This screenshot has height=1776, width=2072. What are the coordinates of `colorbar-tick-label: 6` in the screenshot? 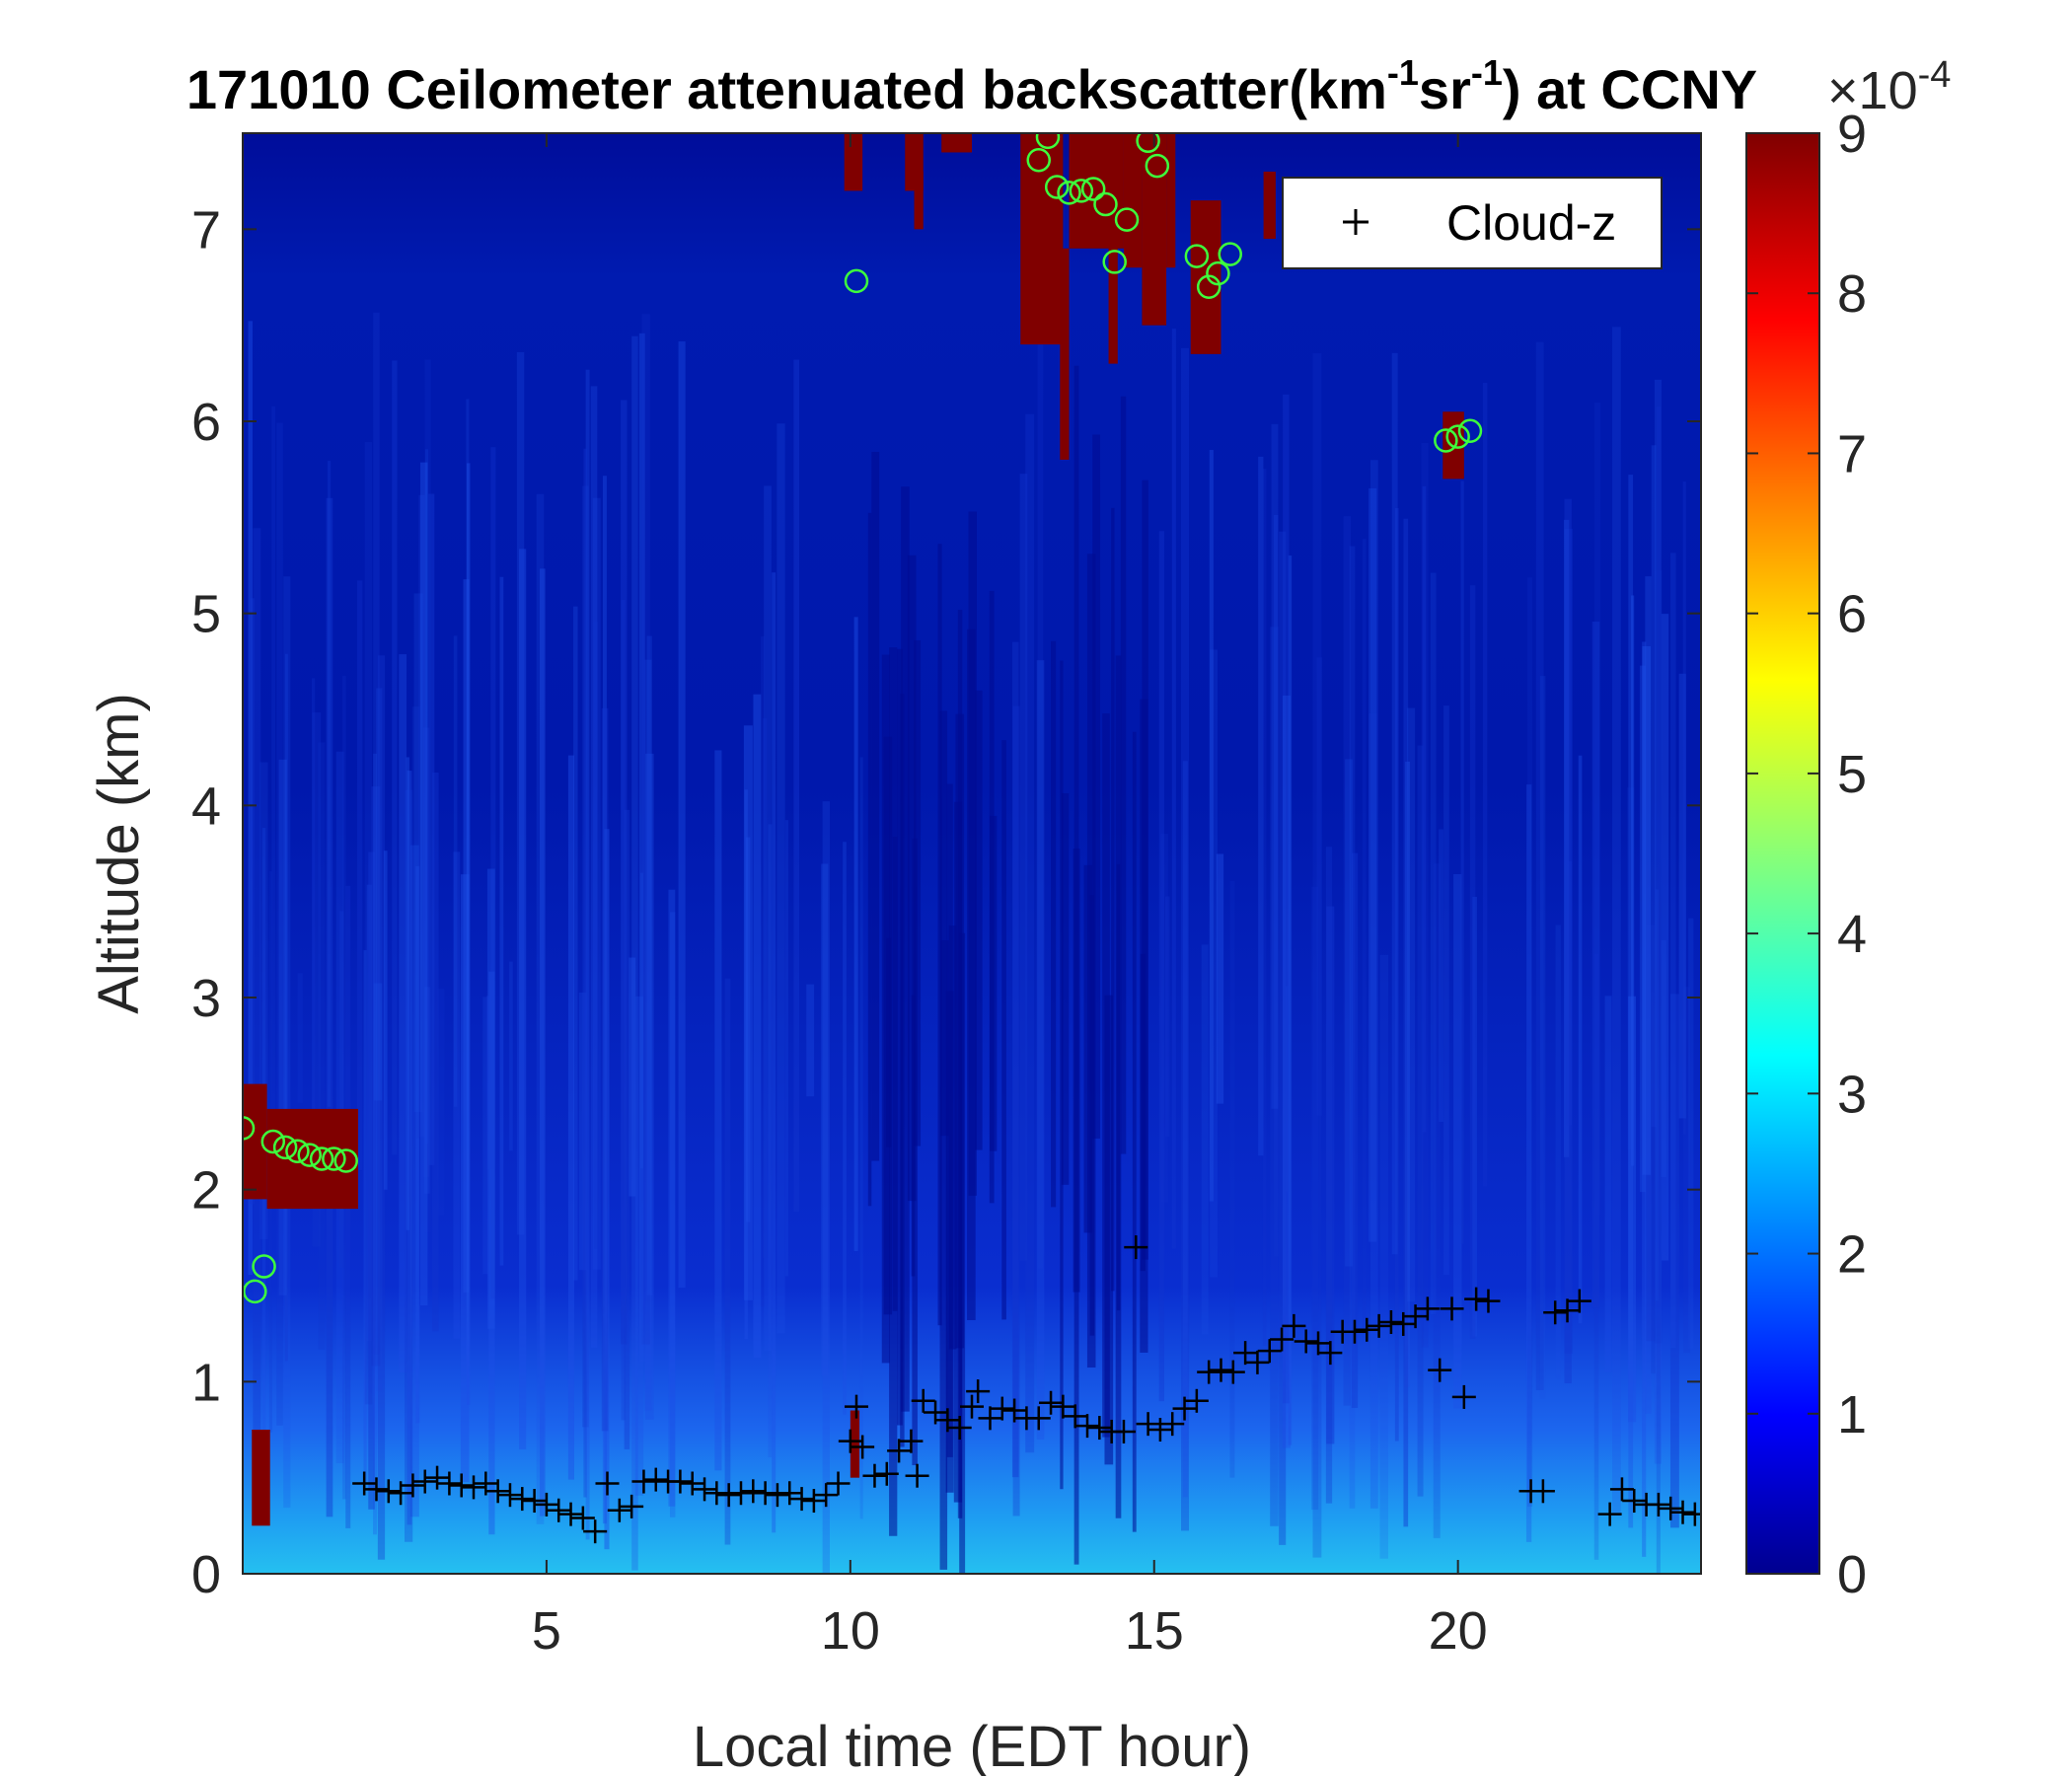 It's located at (1852, 614).